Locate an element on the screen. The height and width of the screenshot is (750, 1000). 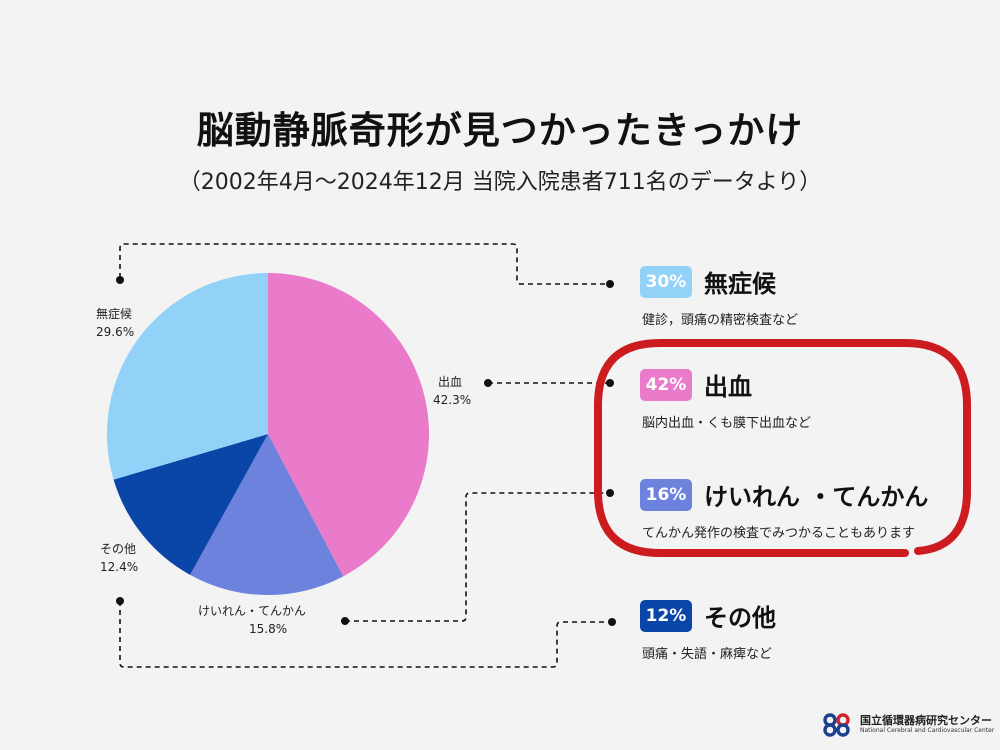
slice-label-asymptomatic-name: 無症候 is located at coordinates (114, 313).